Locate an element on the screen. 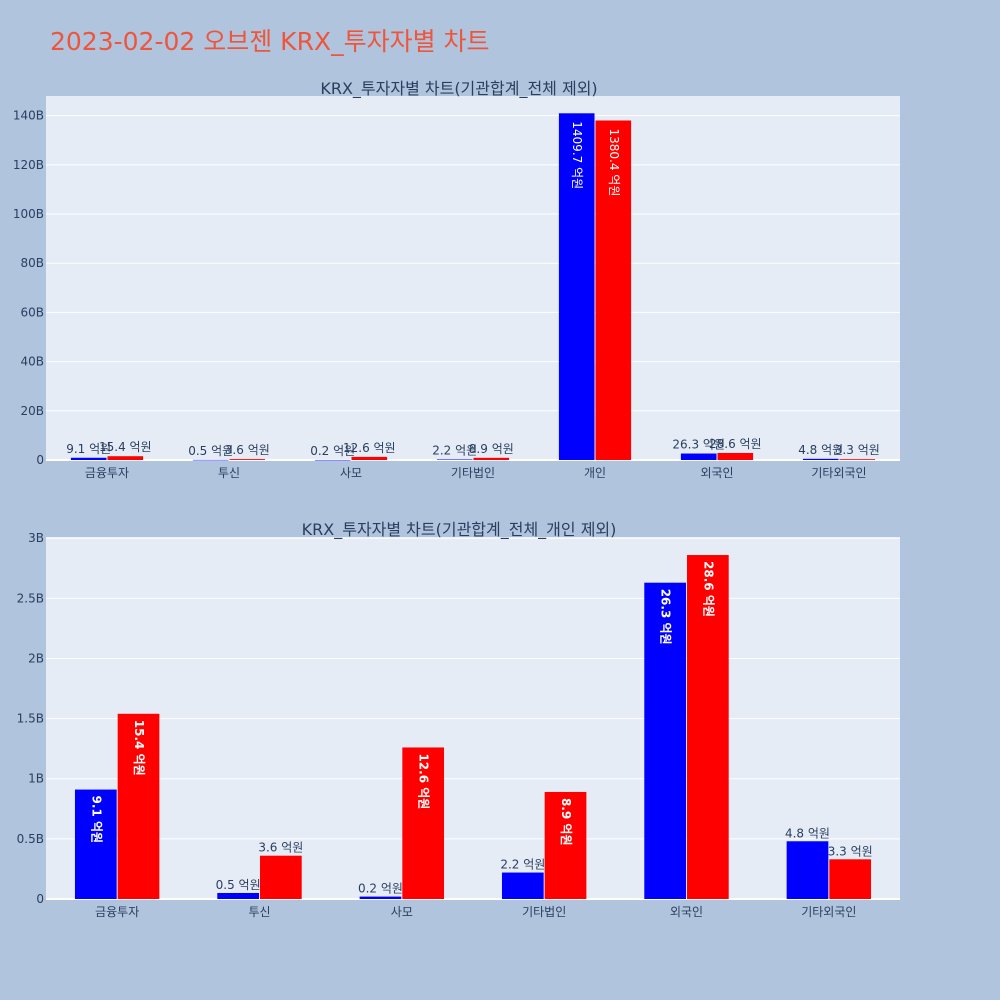 The image size is (1000, 1000). y-tick-label: 100B is located at coordinates (28, 214).